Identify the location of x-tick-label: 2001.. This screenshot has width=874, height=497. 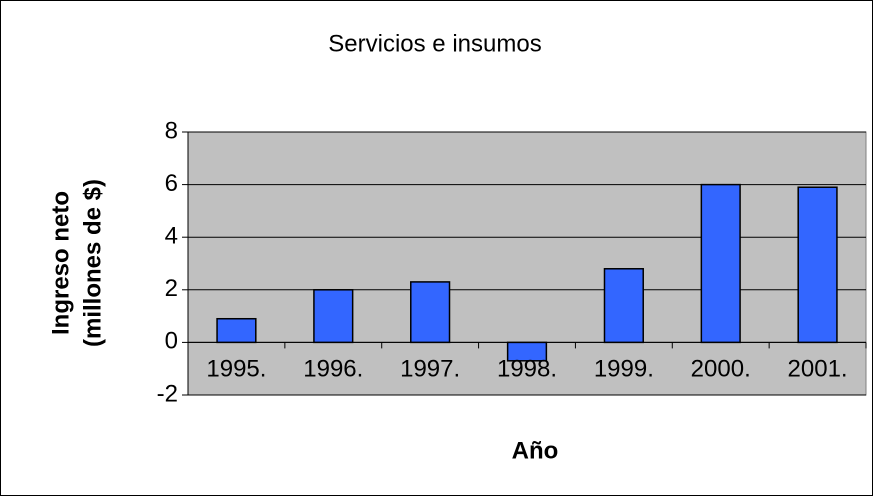
(818, 369).